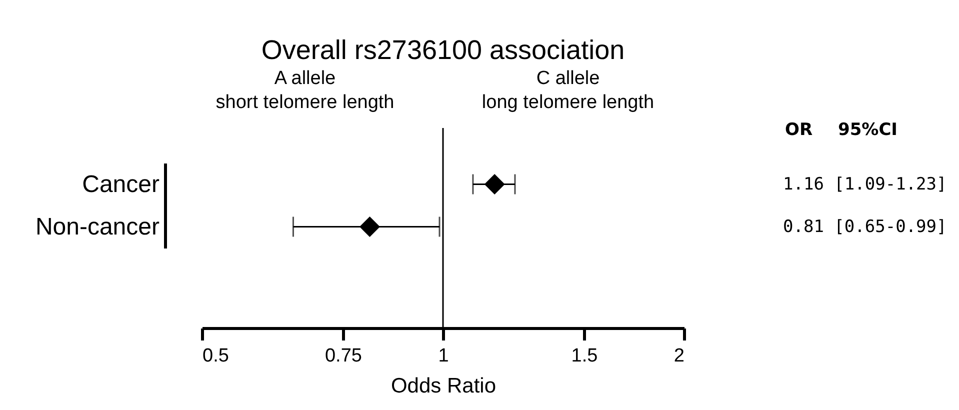 The image size is (959, 410). Describe the element at coordinates (343, 356) in the screenshot. I see `x-tick-label: 0.75` at that location.